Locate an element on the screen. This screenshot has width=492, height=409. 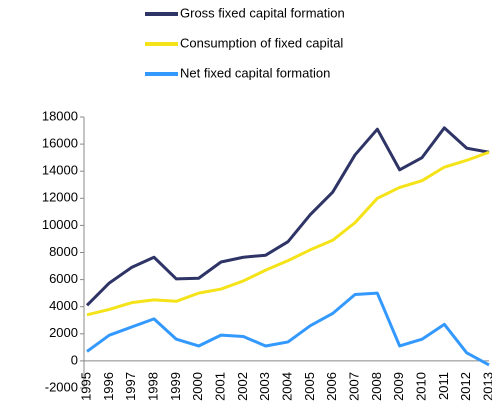
y-tick-label: 16000 is located at coordinates (60, 143).